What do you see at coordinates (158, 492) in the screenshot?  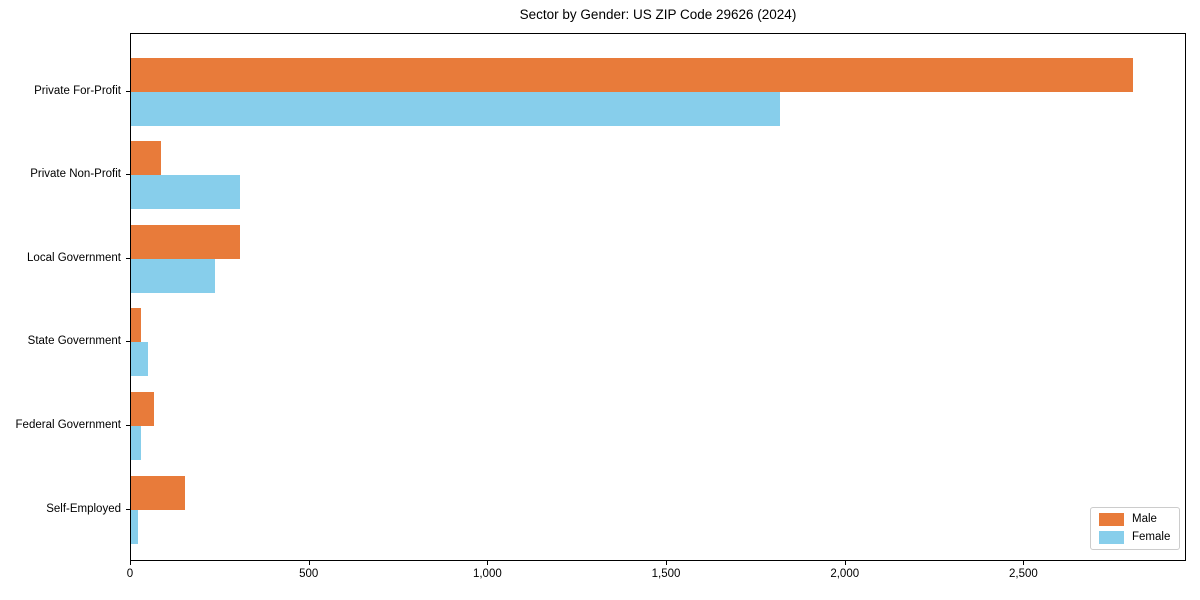 I see `bar-male-self-employed` at bounding box center [158, 492].